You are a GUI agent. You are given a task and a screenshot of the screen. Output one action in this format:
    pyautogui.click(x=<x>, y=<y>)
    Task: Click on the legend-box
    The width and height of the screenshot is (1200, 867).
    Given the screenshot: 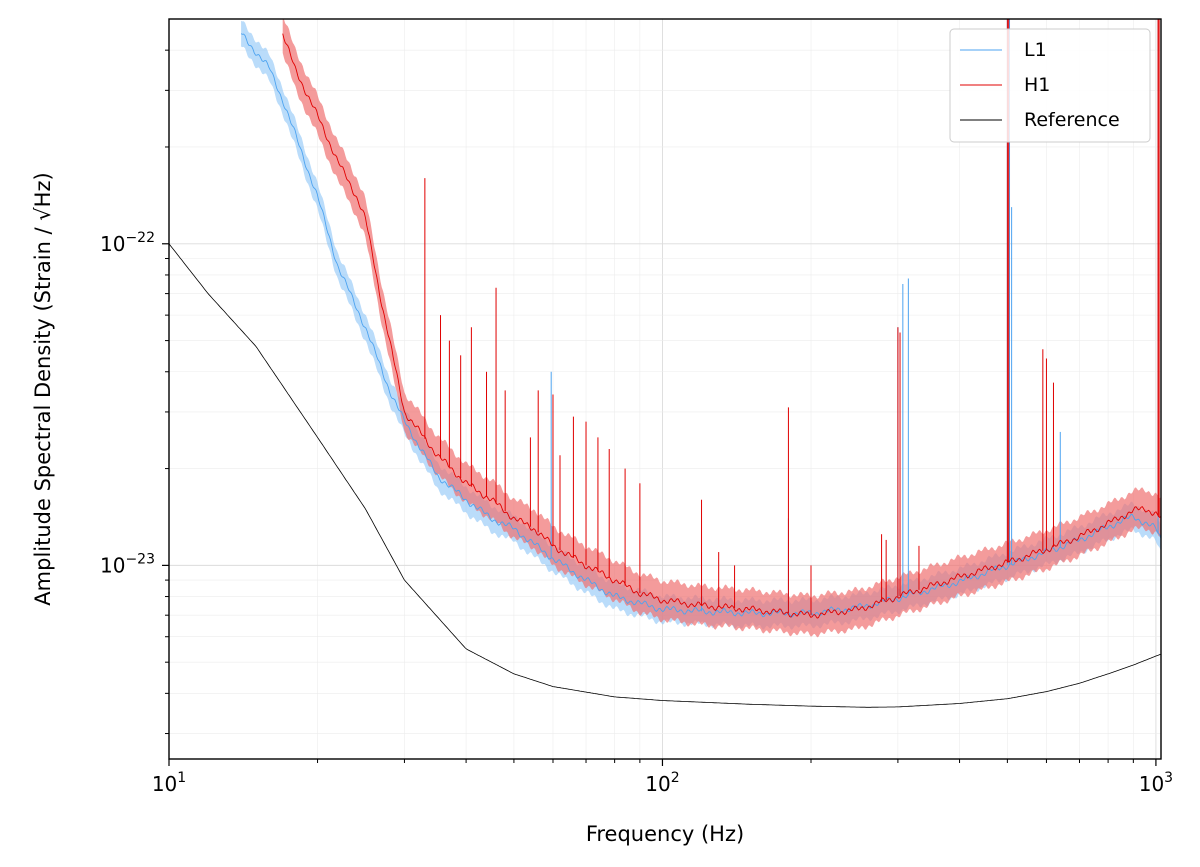 What is the action you would take?
    pyautogui.click(x=1050, y=85)
    